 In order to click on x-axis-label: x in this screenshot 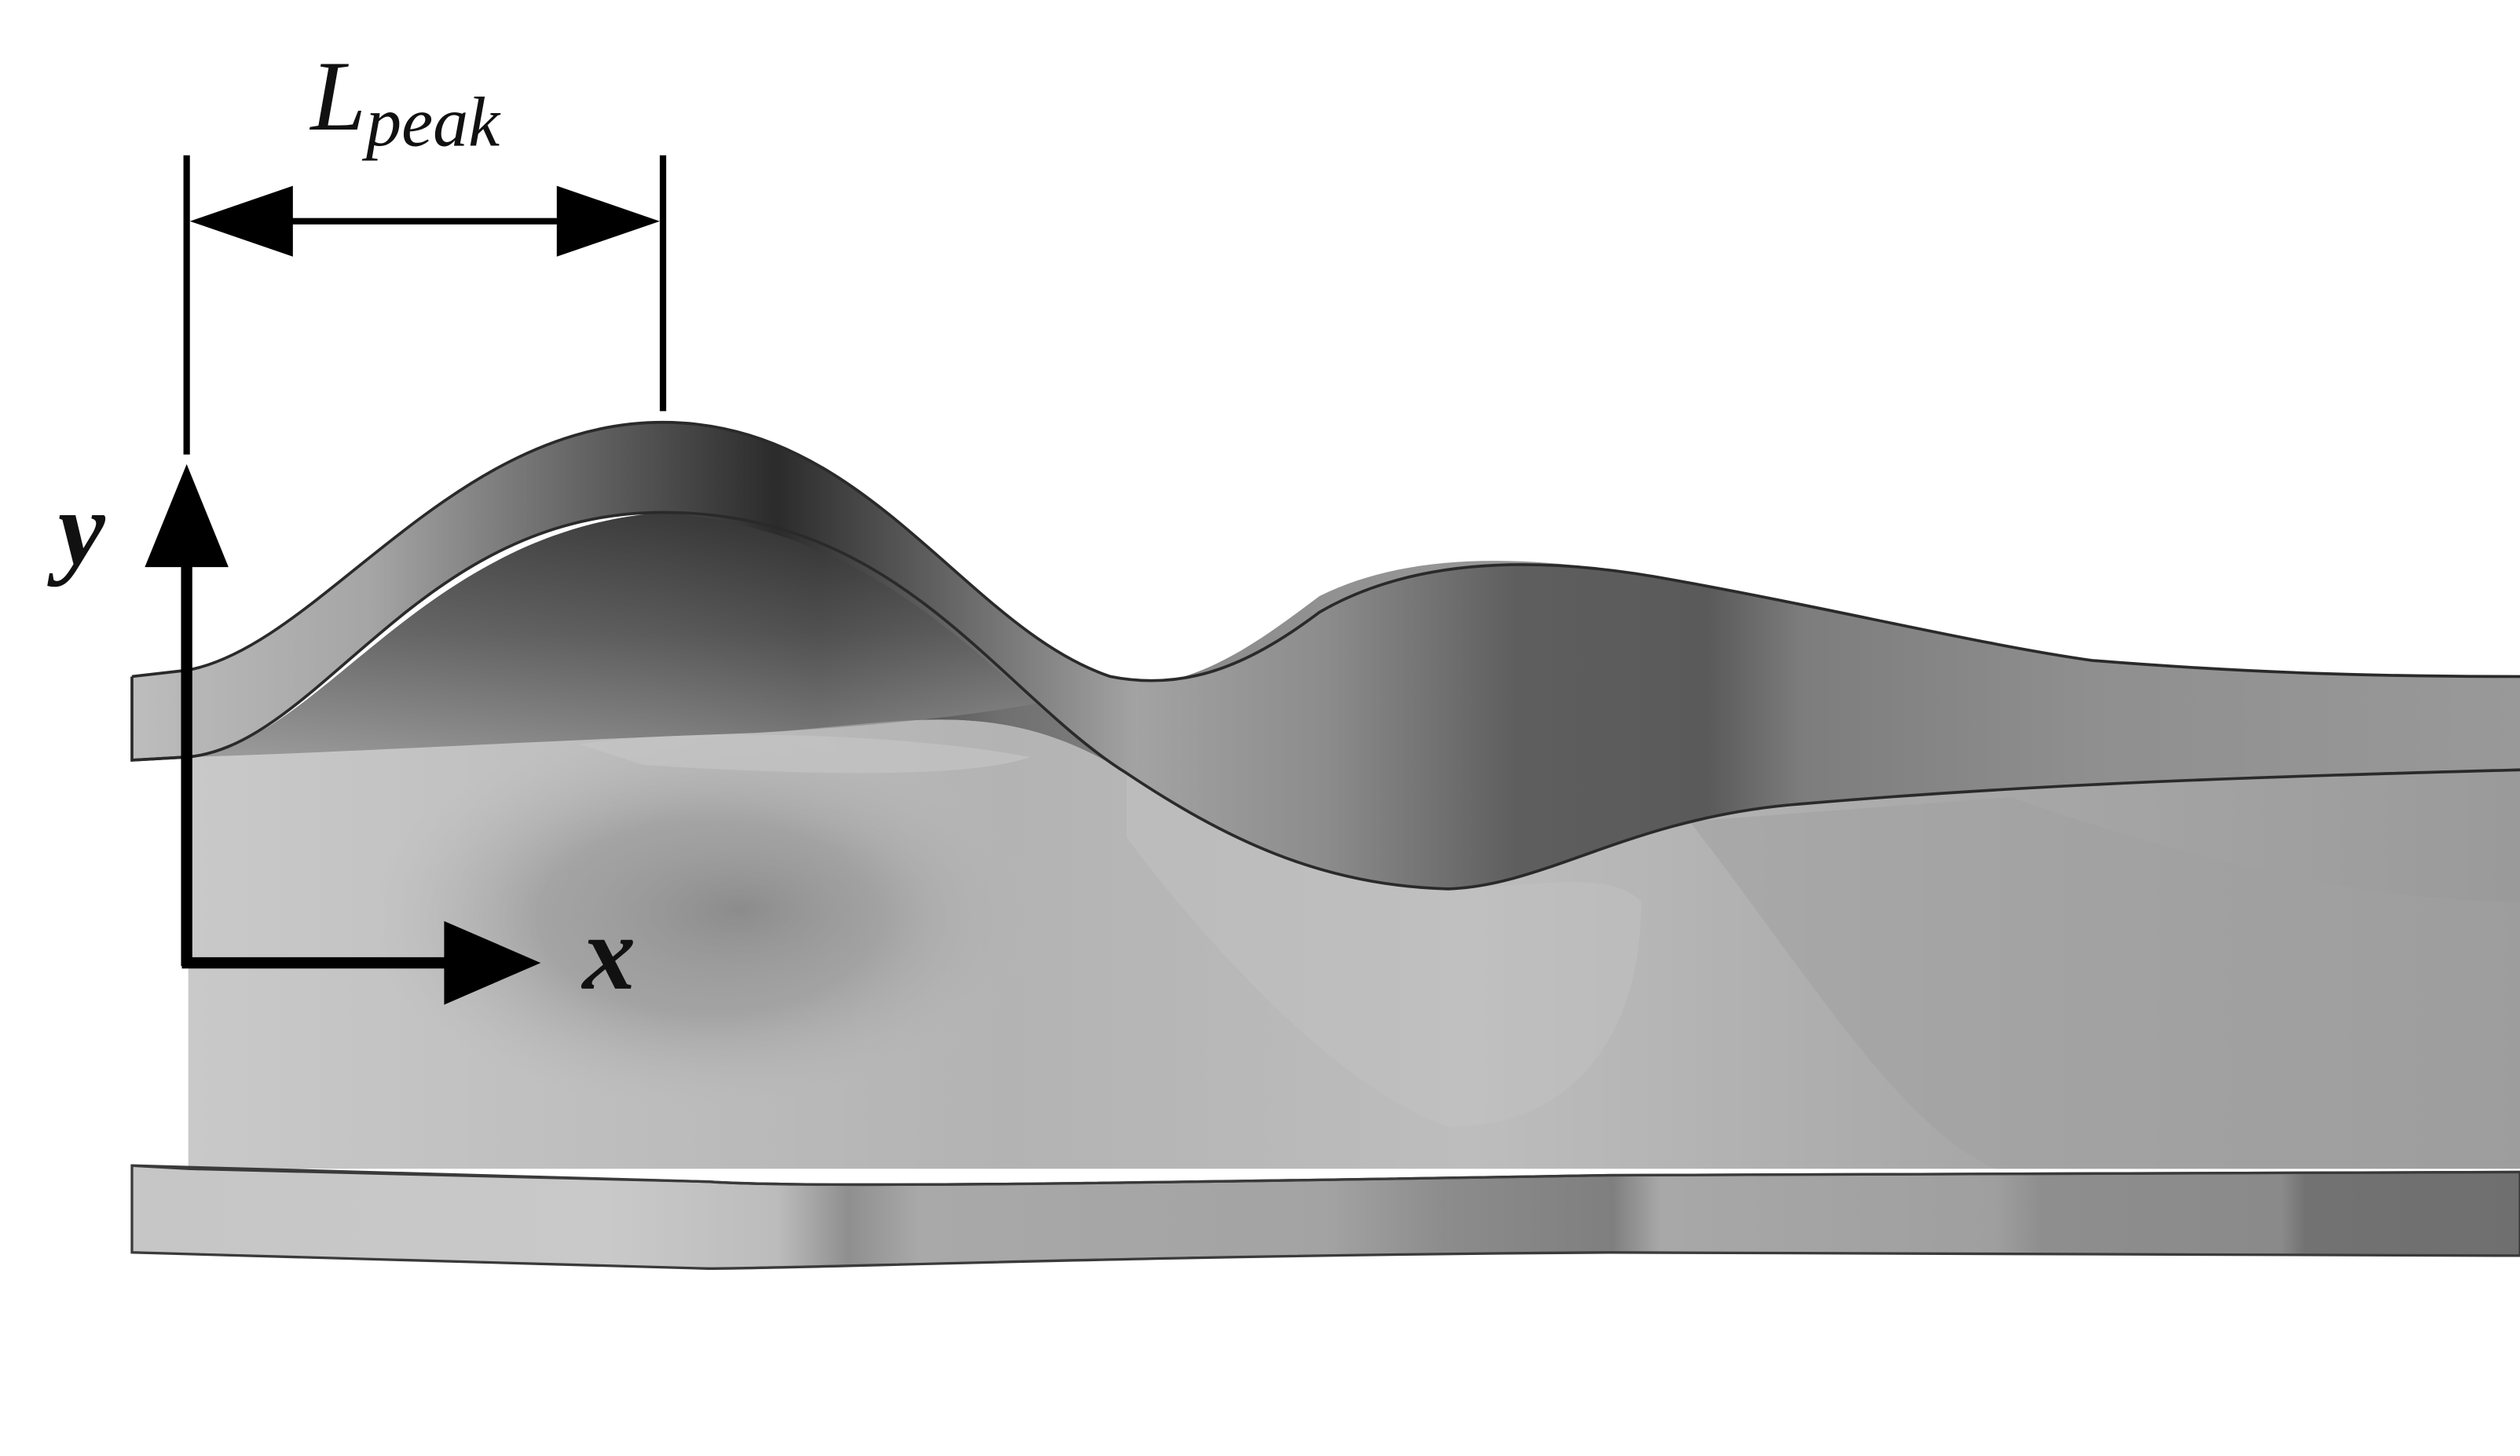, I will do `click(608, 953)`.